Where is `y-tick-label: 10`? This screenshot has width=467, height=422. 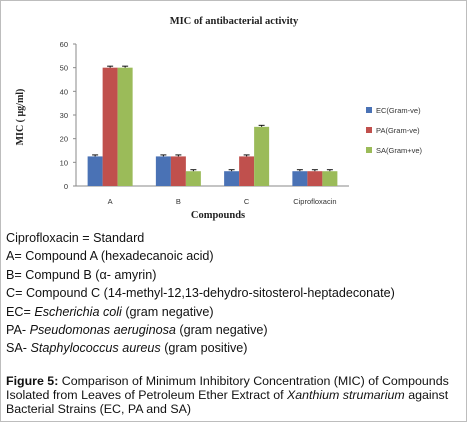 y-tick-label: 10 is located at coordinates (64, 162).